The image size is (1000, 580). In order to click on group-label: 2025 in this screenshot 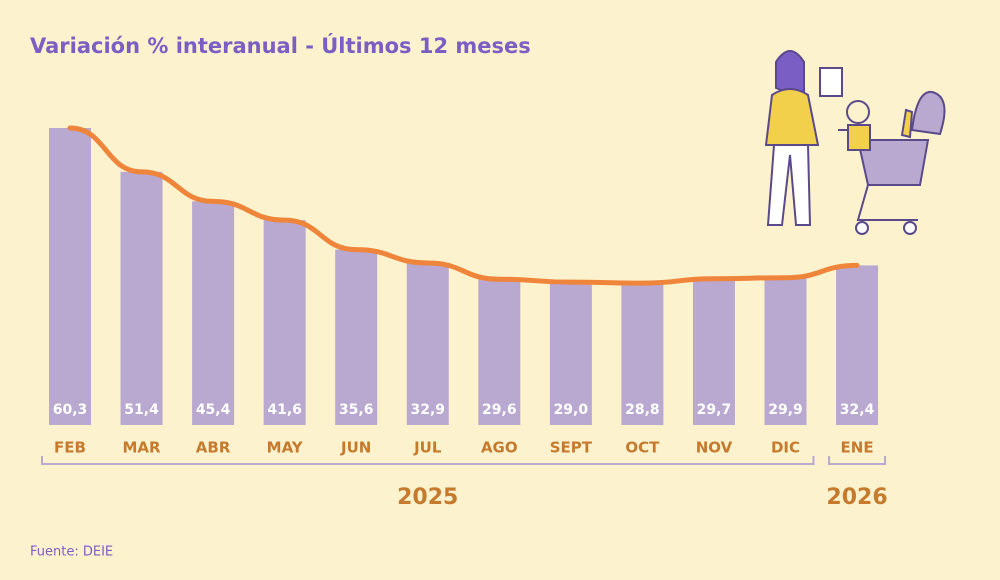, I will do `click(427, 497)`.